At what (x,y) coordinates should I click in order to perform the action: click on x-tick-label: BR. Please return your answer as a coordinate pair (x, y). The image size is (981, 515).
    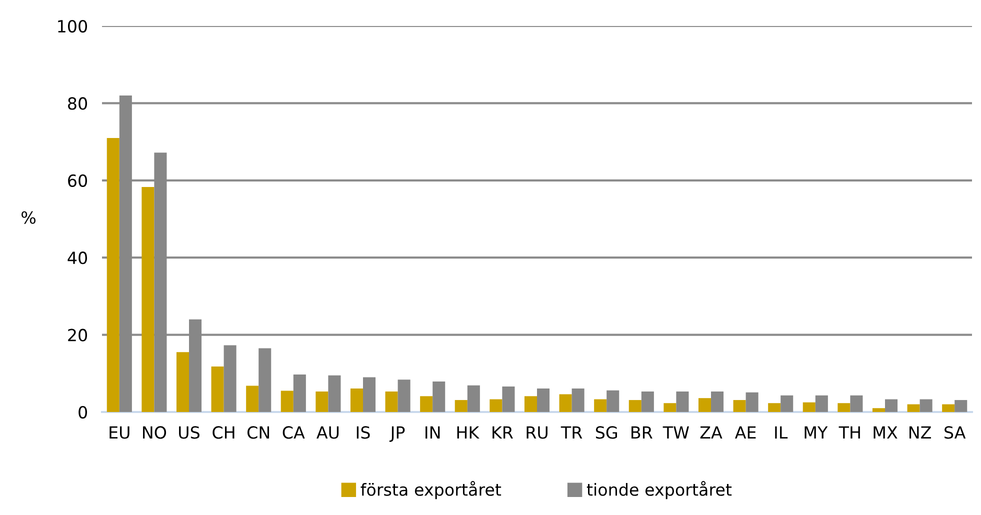
    Looking at the image, I should click on (642, 432).